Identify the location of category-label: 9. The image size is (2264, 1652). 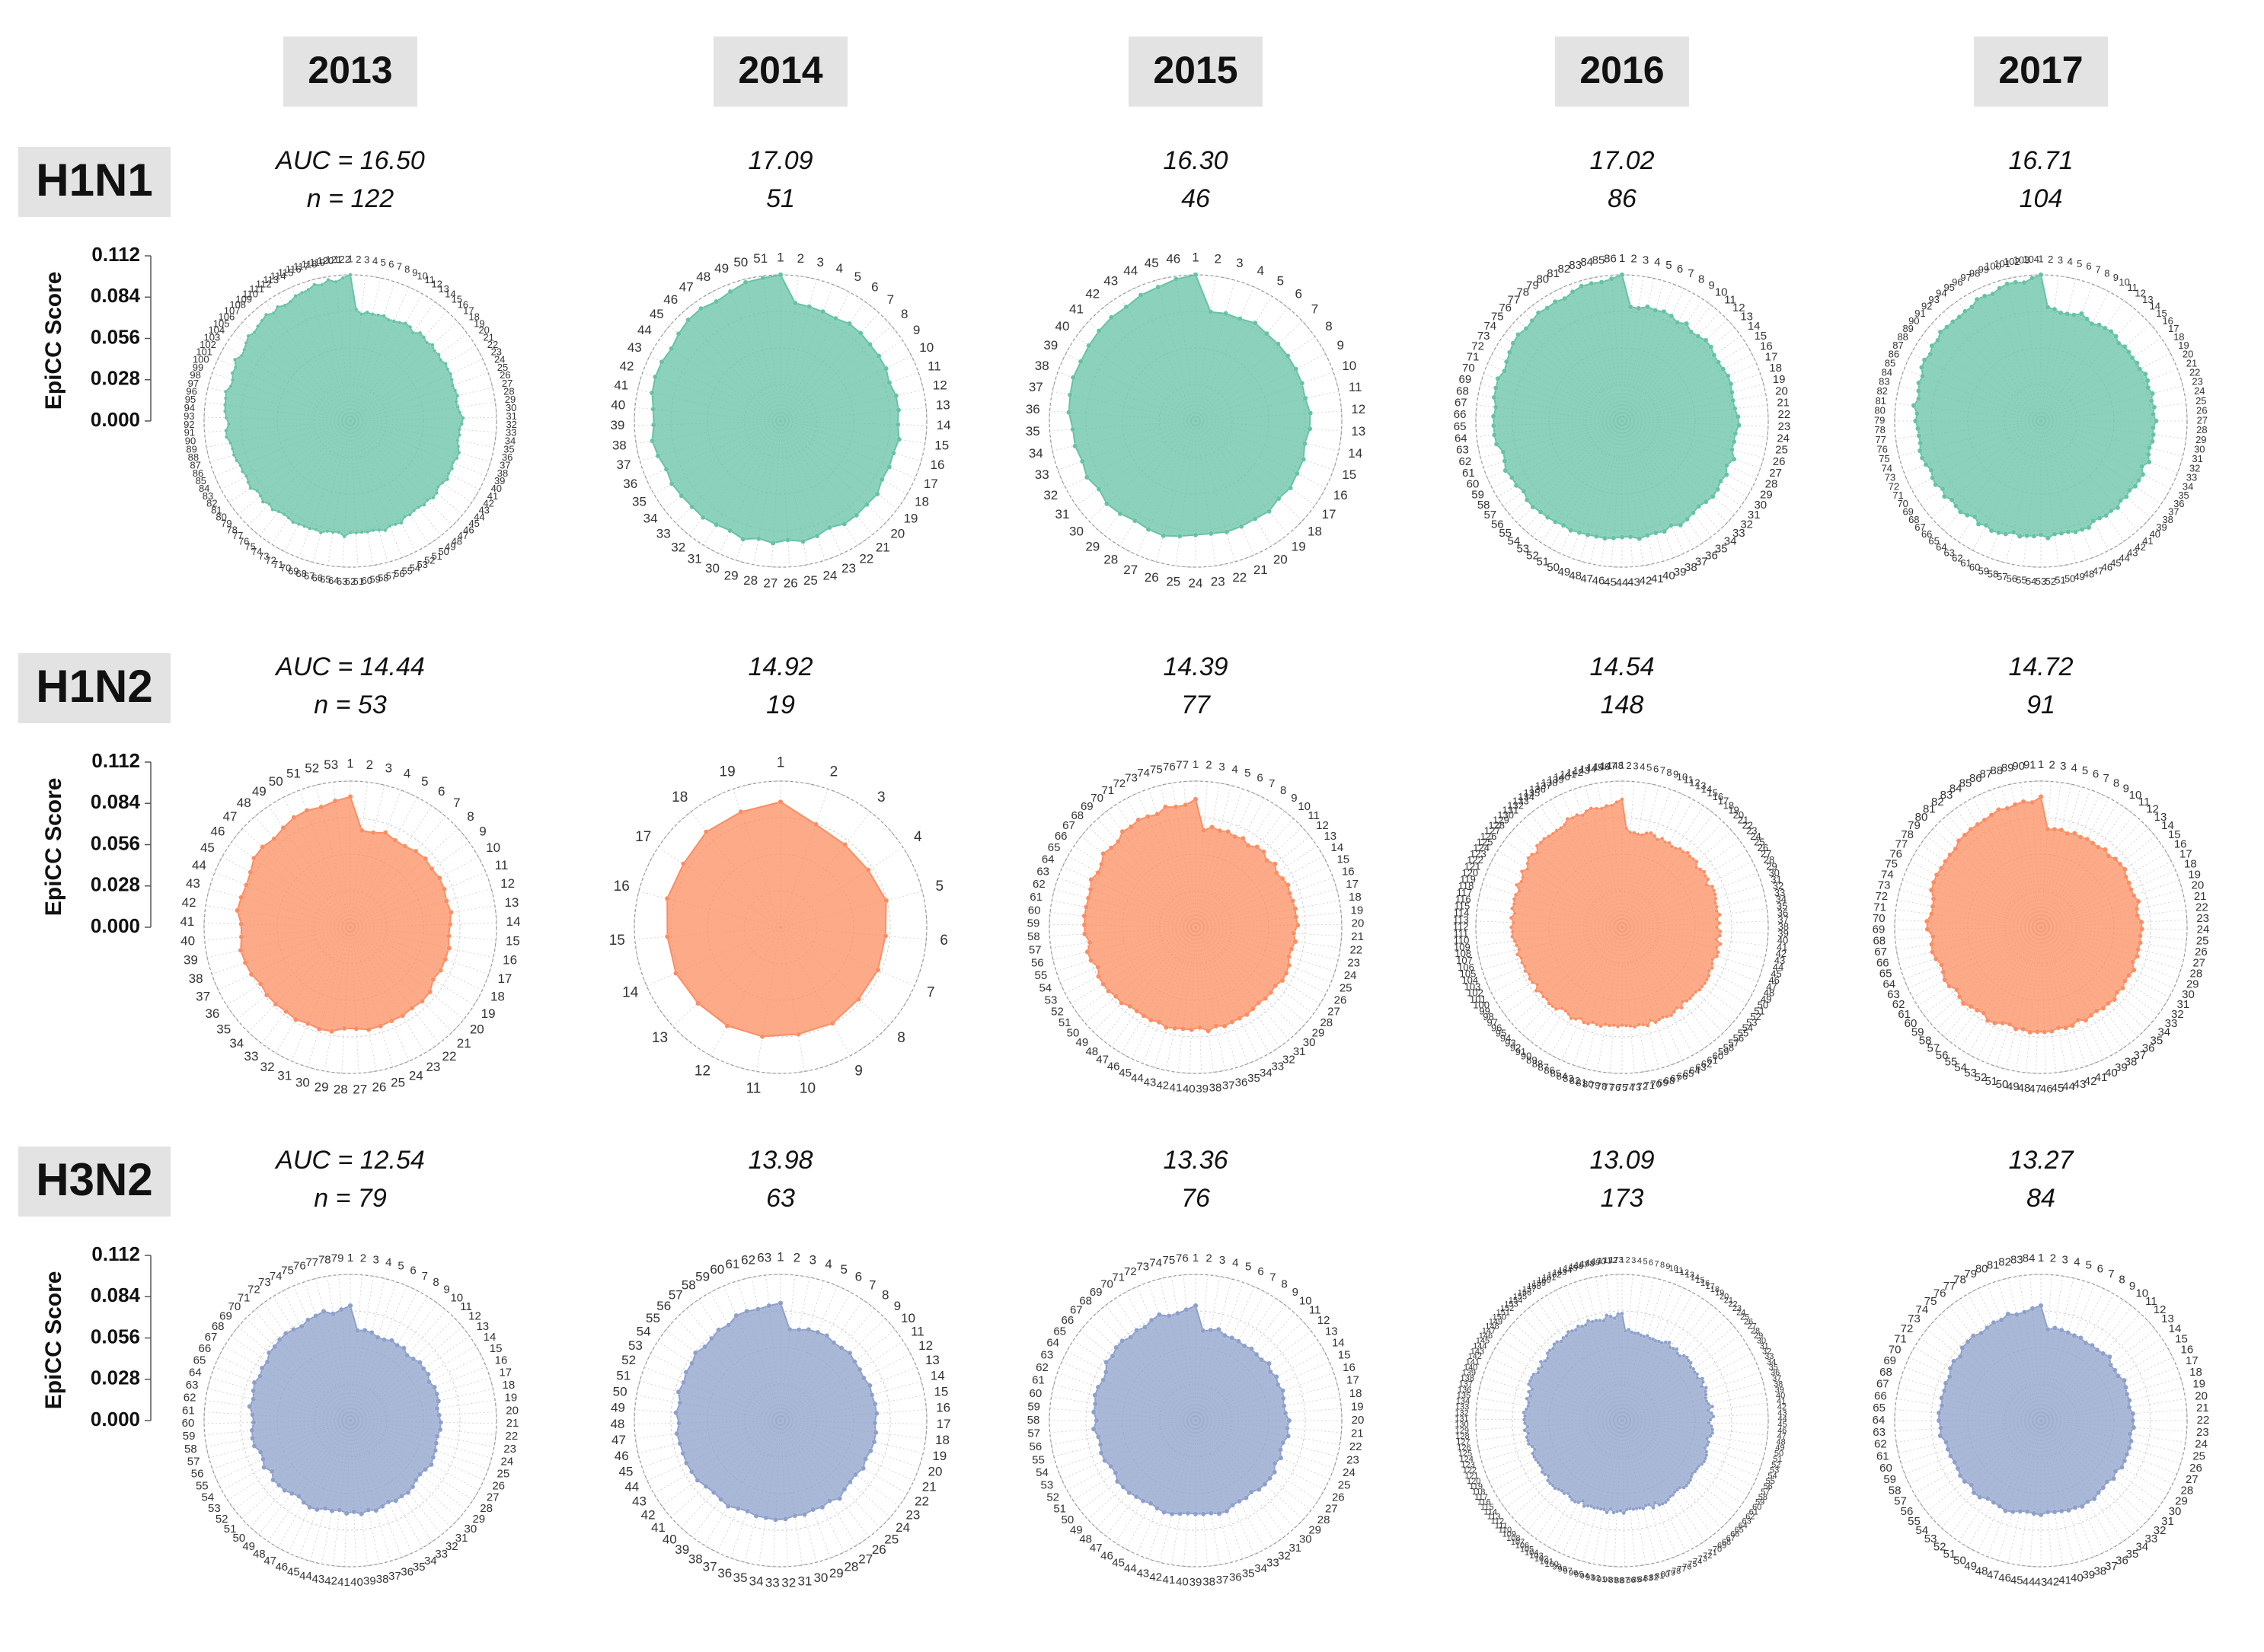
(1711, 285).